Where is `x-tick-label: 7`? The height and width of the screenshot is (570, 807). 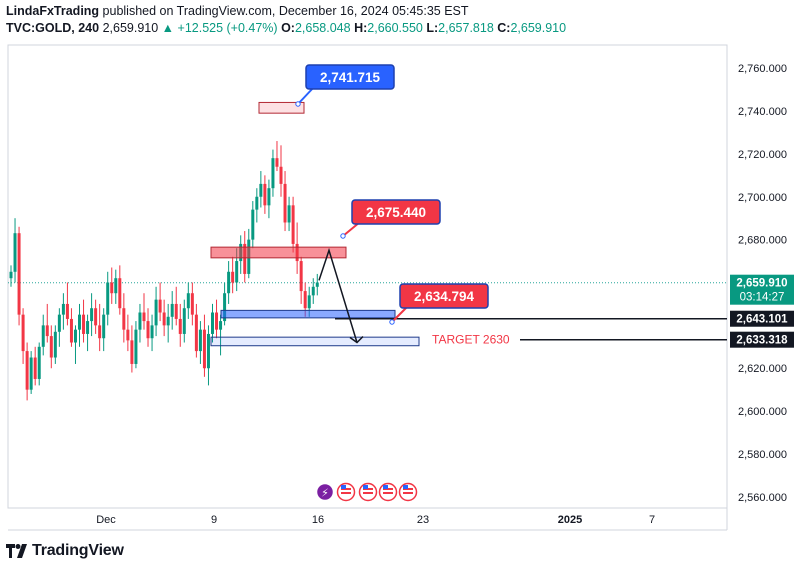
x-tick-label: 7 is located at coordinates (652, 520).